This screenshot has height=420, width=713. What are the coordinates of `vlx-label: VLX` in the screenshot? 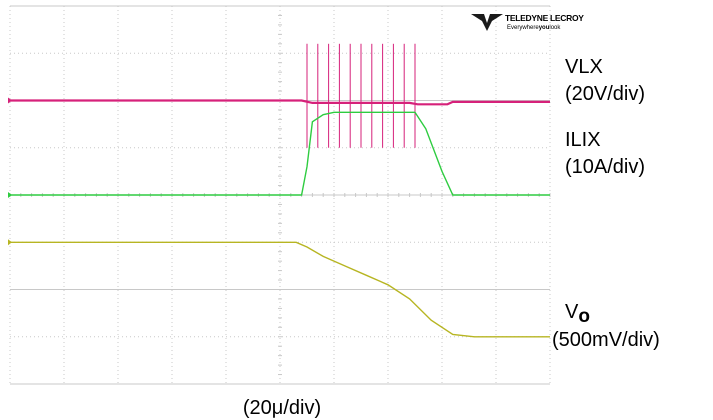 It's located at (584, 67).